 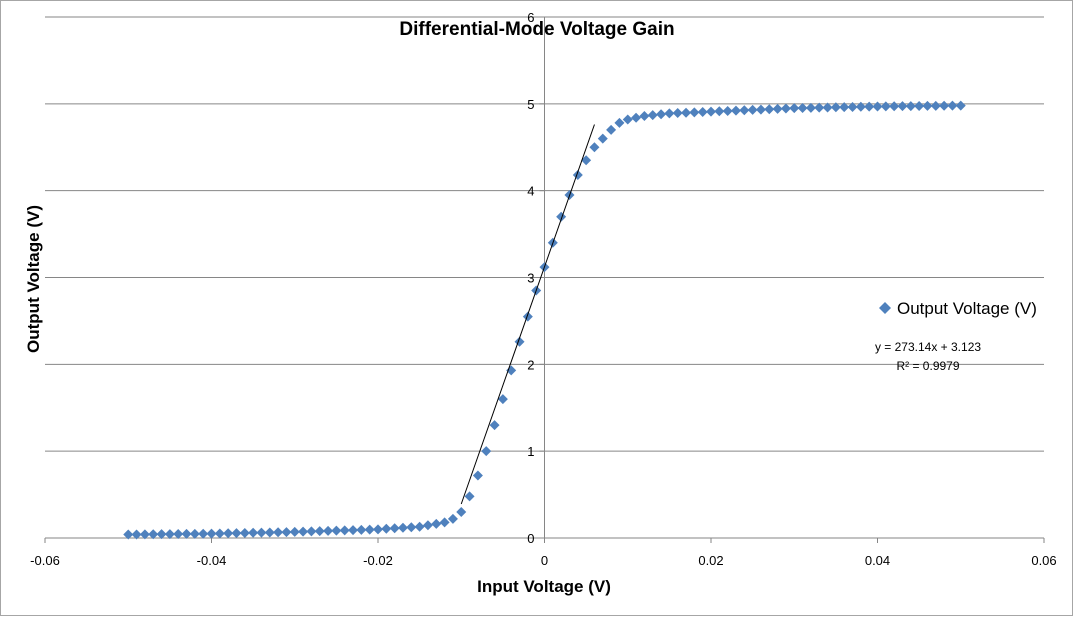 I want to click on trendline-equation: y = 273.14x + 3.123, so click(x=928, y=347).